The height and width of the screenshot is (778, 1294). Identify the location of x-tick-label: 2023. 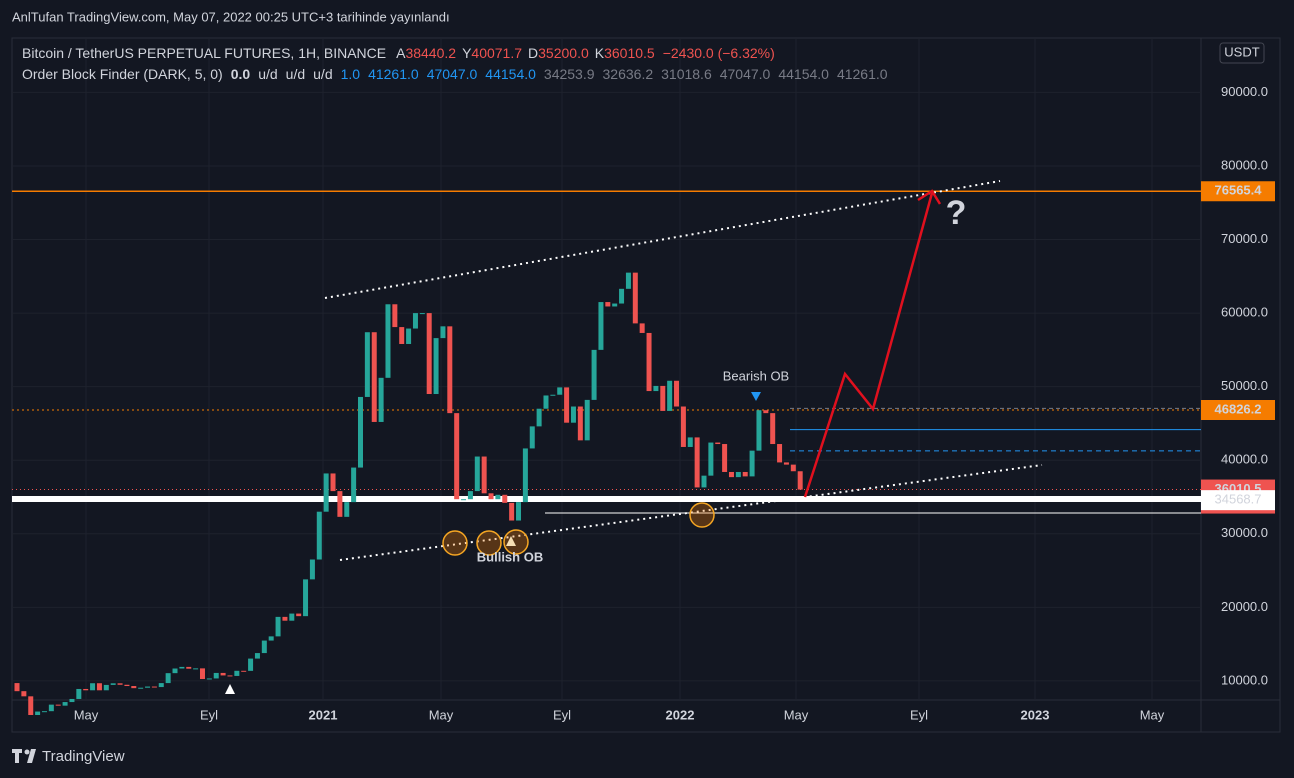
(1035, 714).